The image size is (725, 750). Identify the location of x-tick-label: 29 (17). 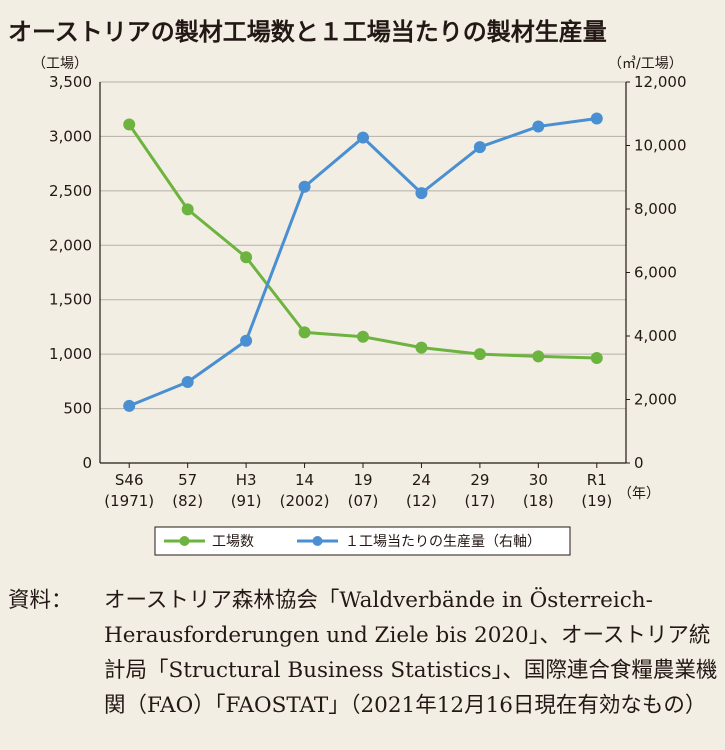
(479, 490).